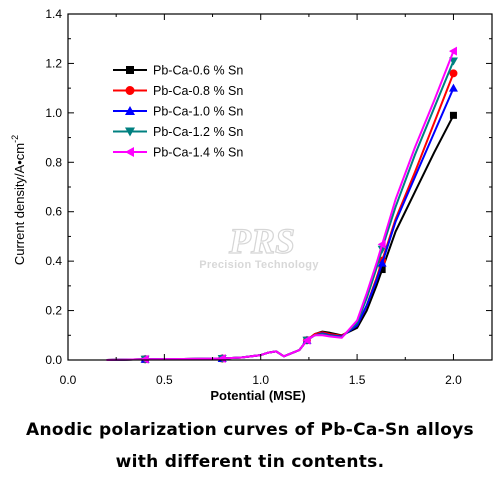 The height and width of the screenshot is (477, 500). Describe the element at coordinates (15, 139) in the screenshot. I see `y-axis-title-exponent: -2` at that location.